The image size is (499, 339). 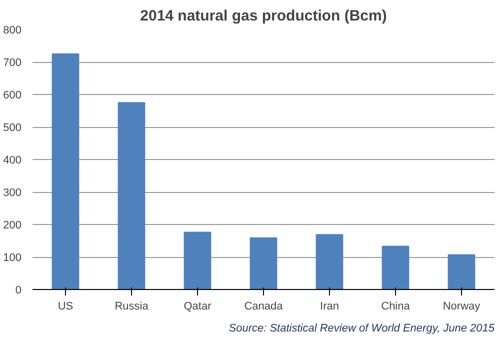 I want to click on y-tick-label: 0, so click(x=18, y=290).